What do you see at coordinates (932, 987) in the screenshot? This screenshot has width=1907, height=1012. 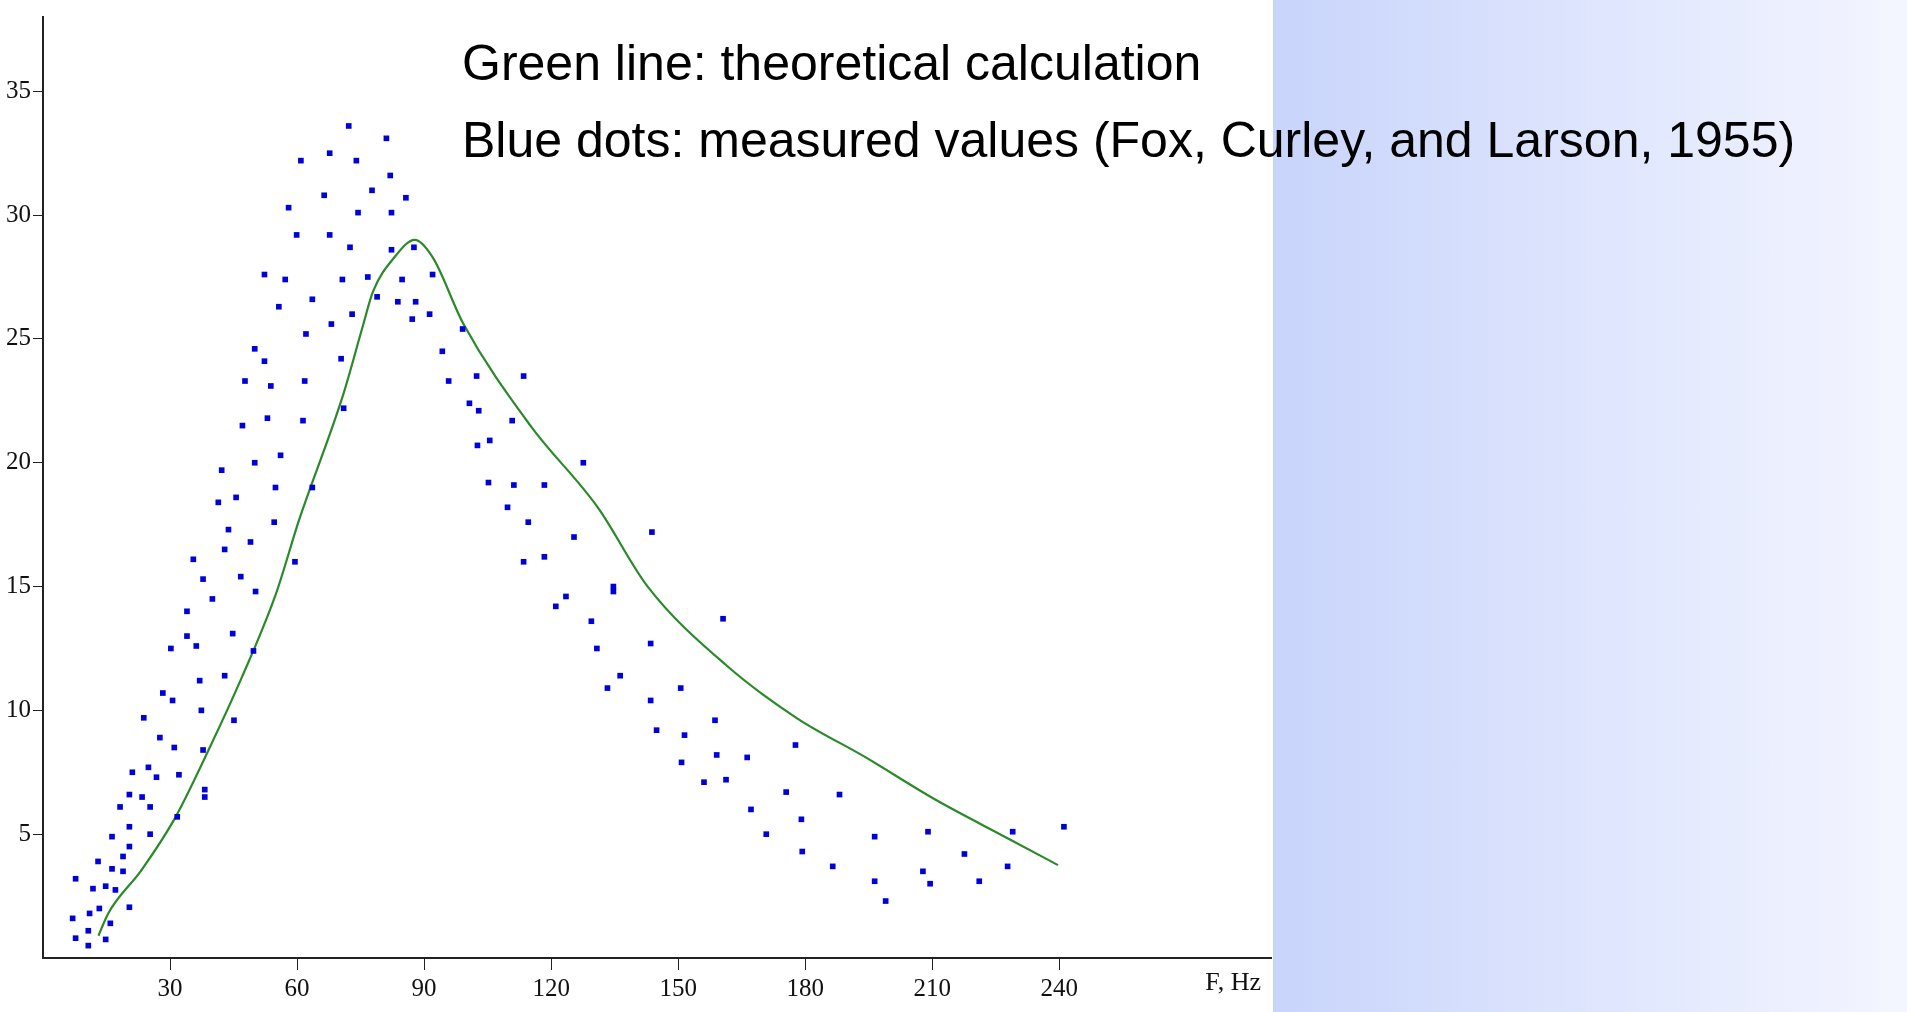 I see `x-tick-label: 210` at bounding box center [932, 987].